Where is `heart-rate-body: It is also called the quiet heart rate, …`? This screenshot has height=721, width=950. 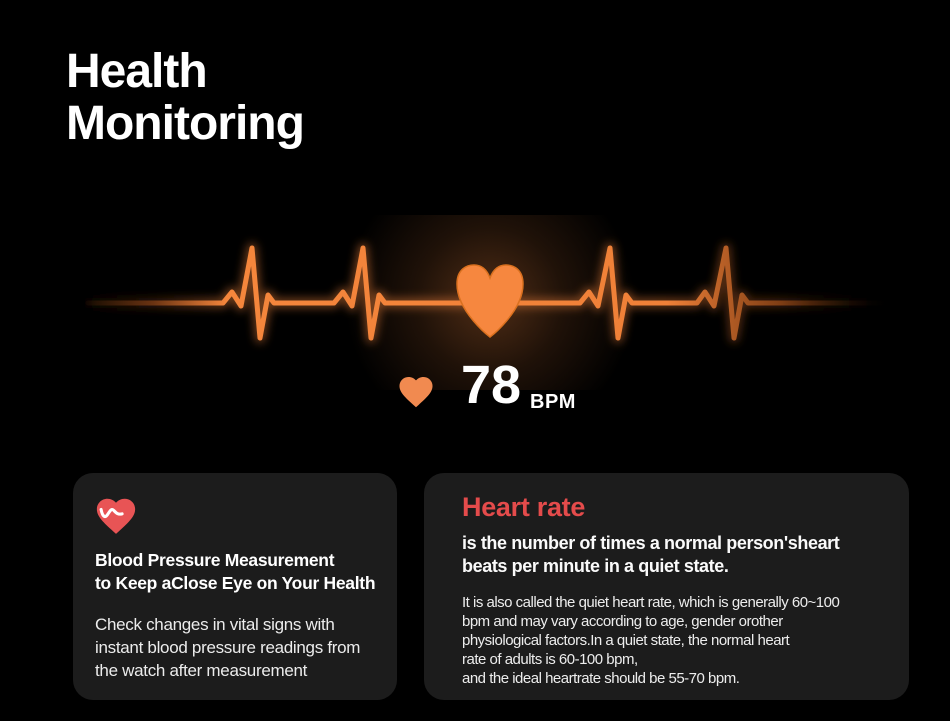 heart-rate-body: It is also called the quiet heart rate, … is located at coordinates (651, 640).